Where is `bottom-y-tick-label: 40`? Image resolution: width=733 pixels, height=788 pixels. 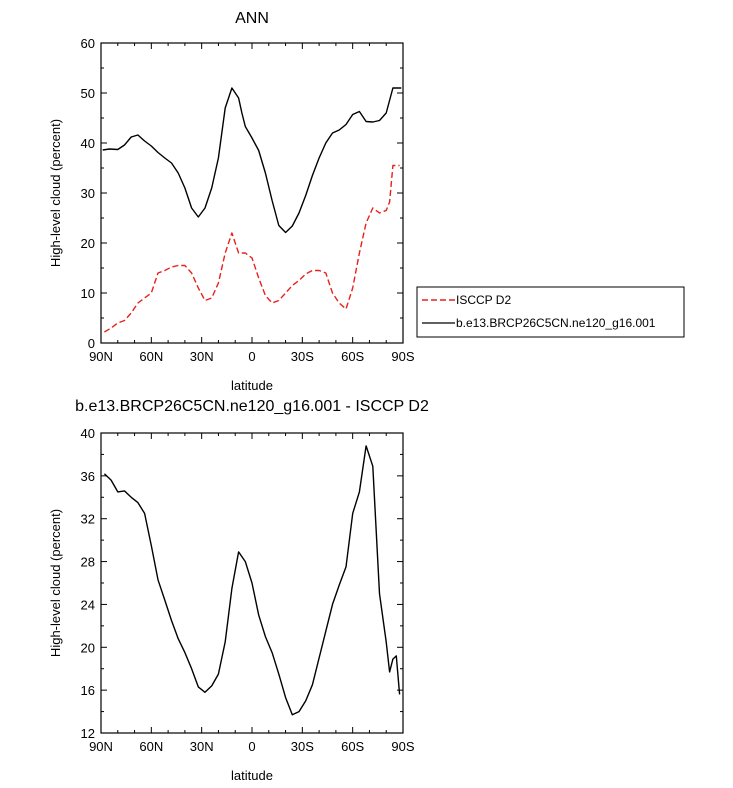
bottom-y-tick-label: 40 is located at coordinates (88, 433).